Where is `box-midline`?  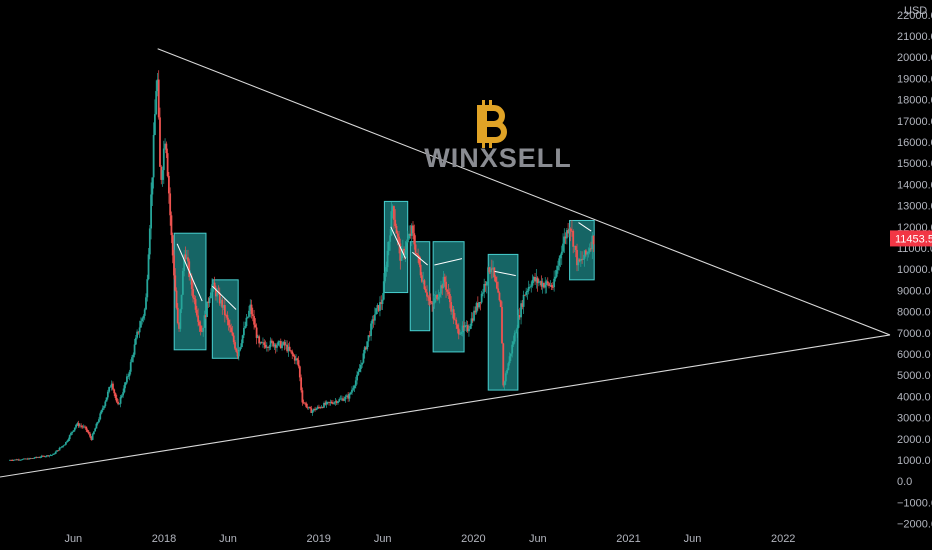
box-midline is located at coordinates (585, 227).